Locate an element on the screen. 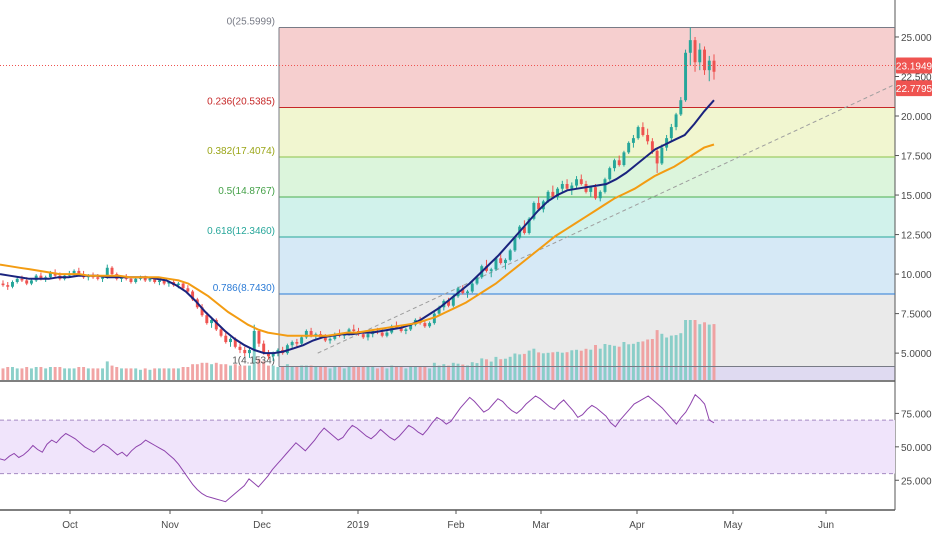 This screenshot has width=932, height=550. rsi-tick-label: 50.0000 is located at coordinates (916, 448).